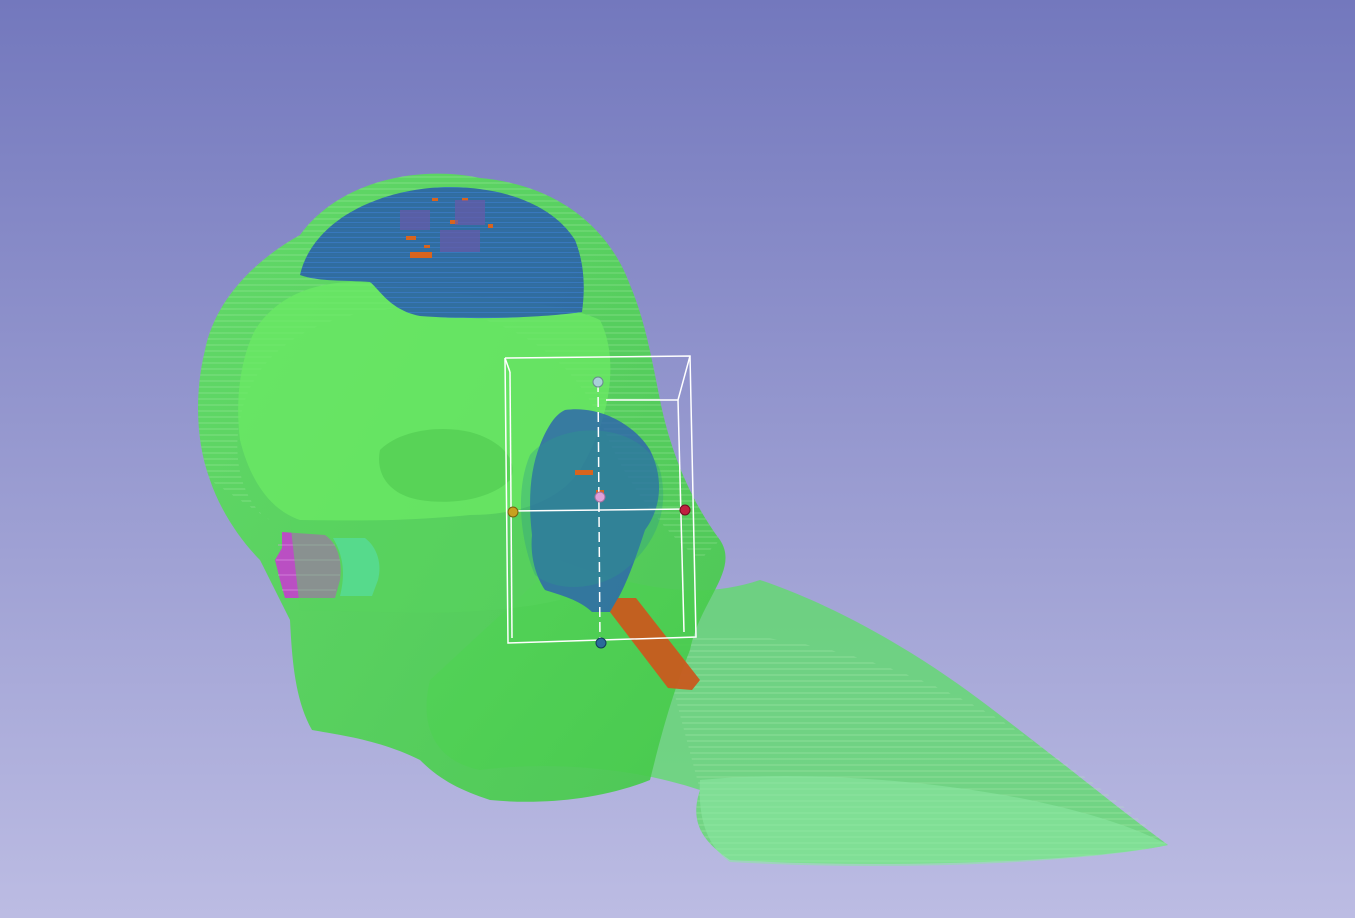 This screenshot has width=1355, height=918. What do you see at coordinates (600, 497) in the screenshot?
I see `roi-handle-center` at bounding box center [600, 497].